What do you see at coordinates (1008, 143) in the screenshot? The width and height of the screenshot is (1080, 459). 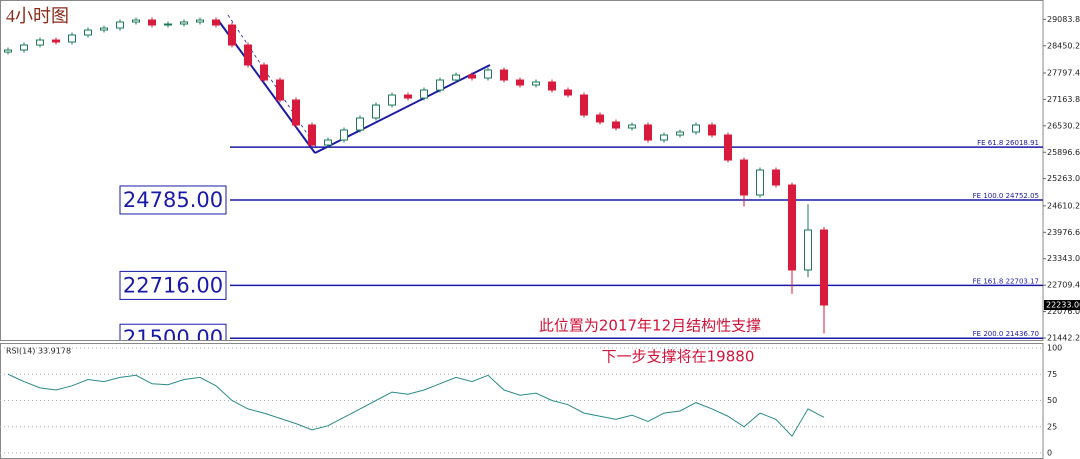 I see `level-label: FE 61.8 26018.91` at bounding box center [1008, 143].